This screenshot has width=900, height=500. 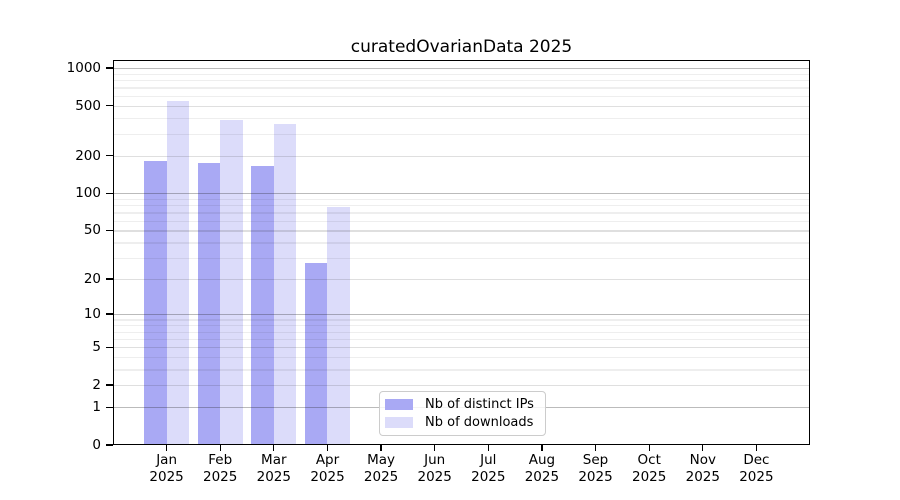 I want to click on x-tick-label-4: May 2025, so click(x=381, y=468).